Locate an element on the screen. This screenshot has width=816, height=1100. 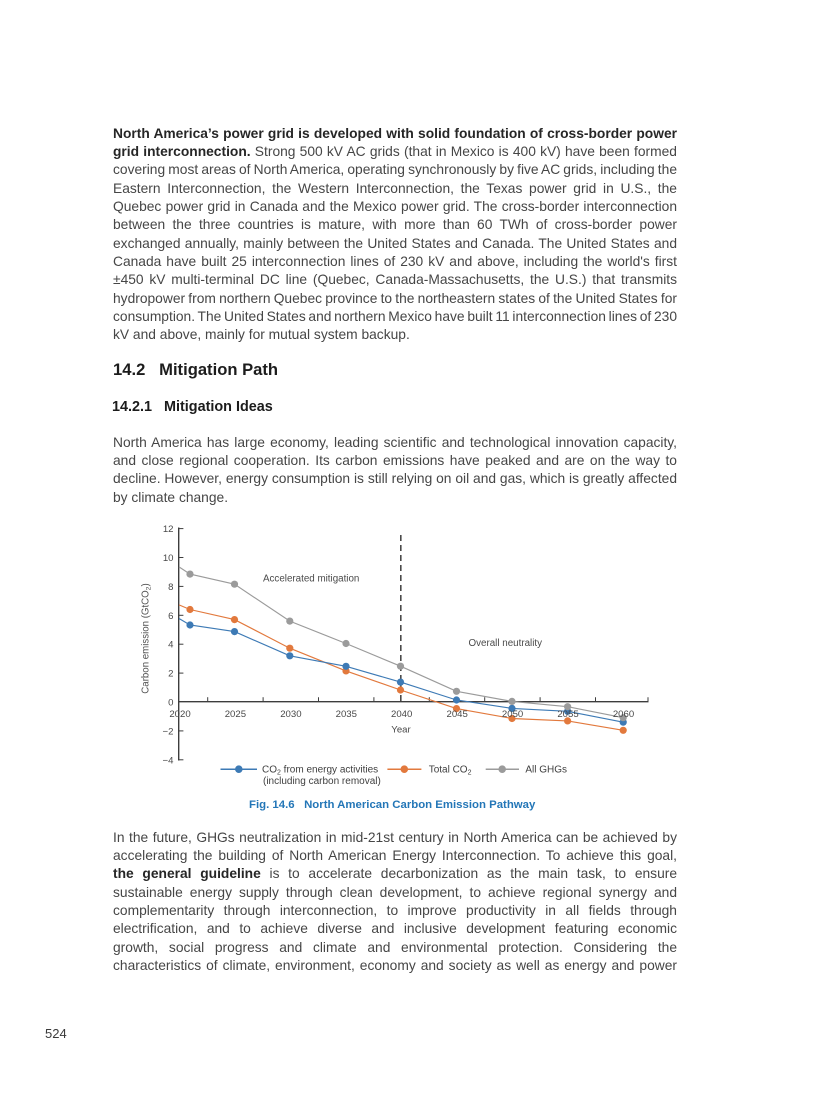
svg-text: 2035 is located at coordinates (346, 714).